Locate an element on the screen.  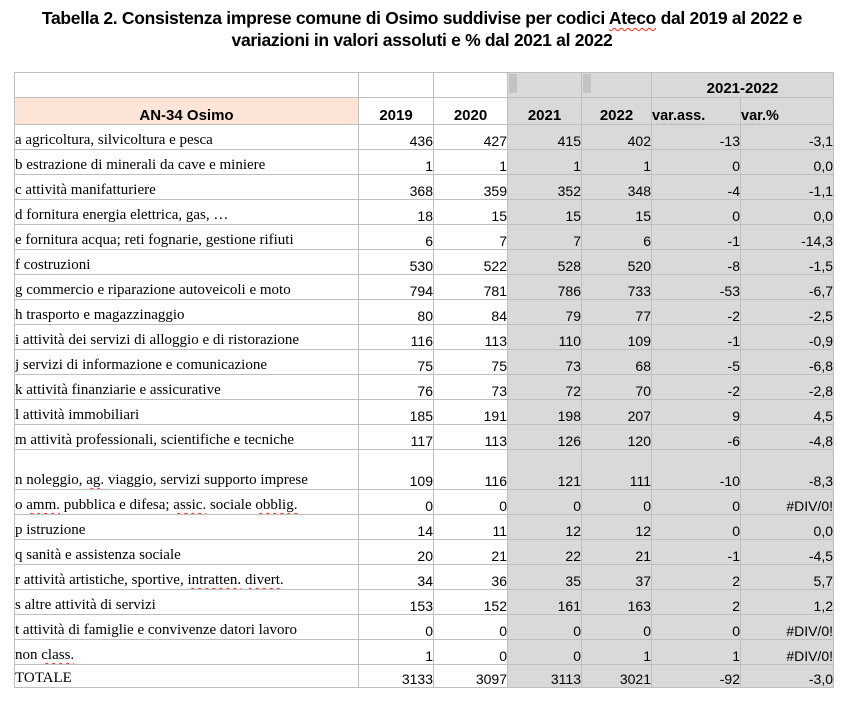
text-segment: c attività manifatturiere is located at coordinates (85, 190).